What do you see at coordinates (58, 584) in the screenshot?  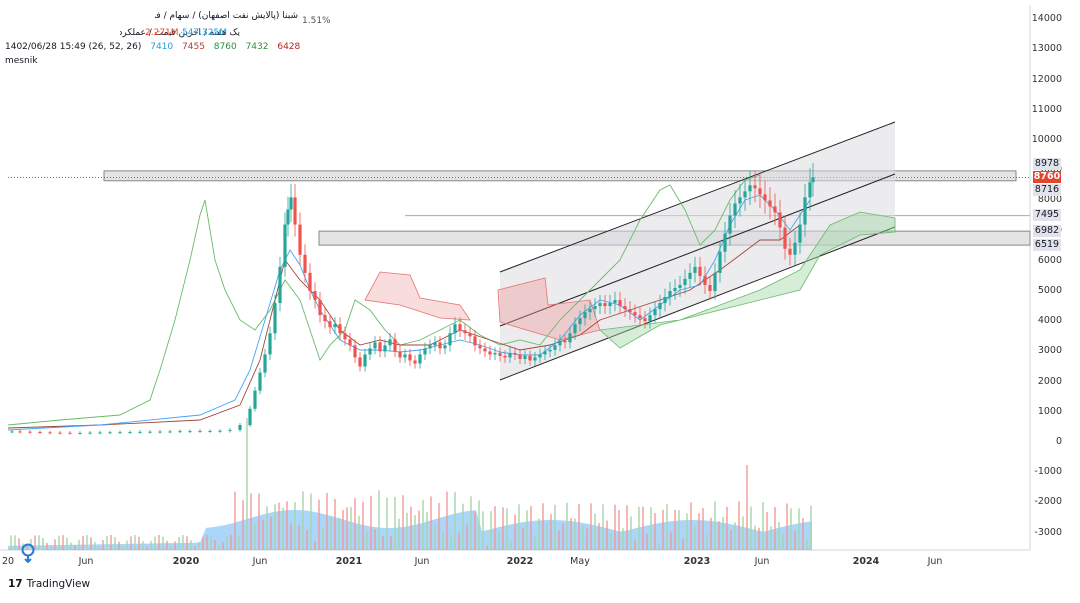 I see `logo-text: TradingView` at bounding box center [58, 584].